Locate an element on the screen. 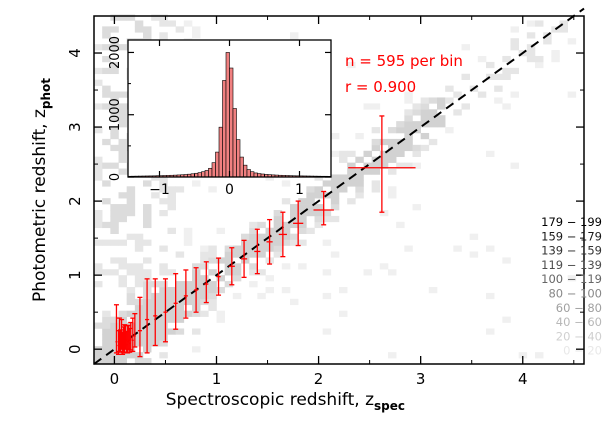  legend-entry: 80 − 100 is located at coordinates (575, 294).